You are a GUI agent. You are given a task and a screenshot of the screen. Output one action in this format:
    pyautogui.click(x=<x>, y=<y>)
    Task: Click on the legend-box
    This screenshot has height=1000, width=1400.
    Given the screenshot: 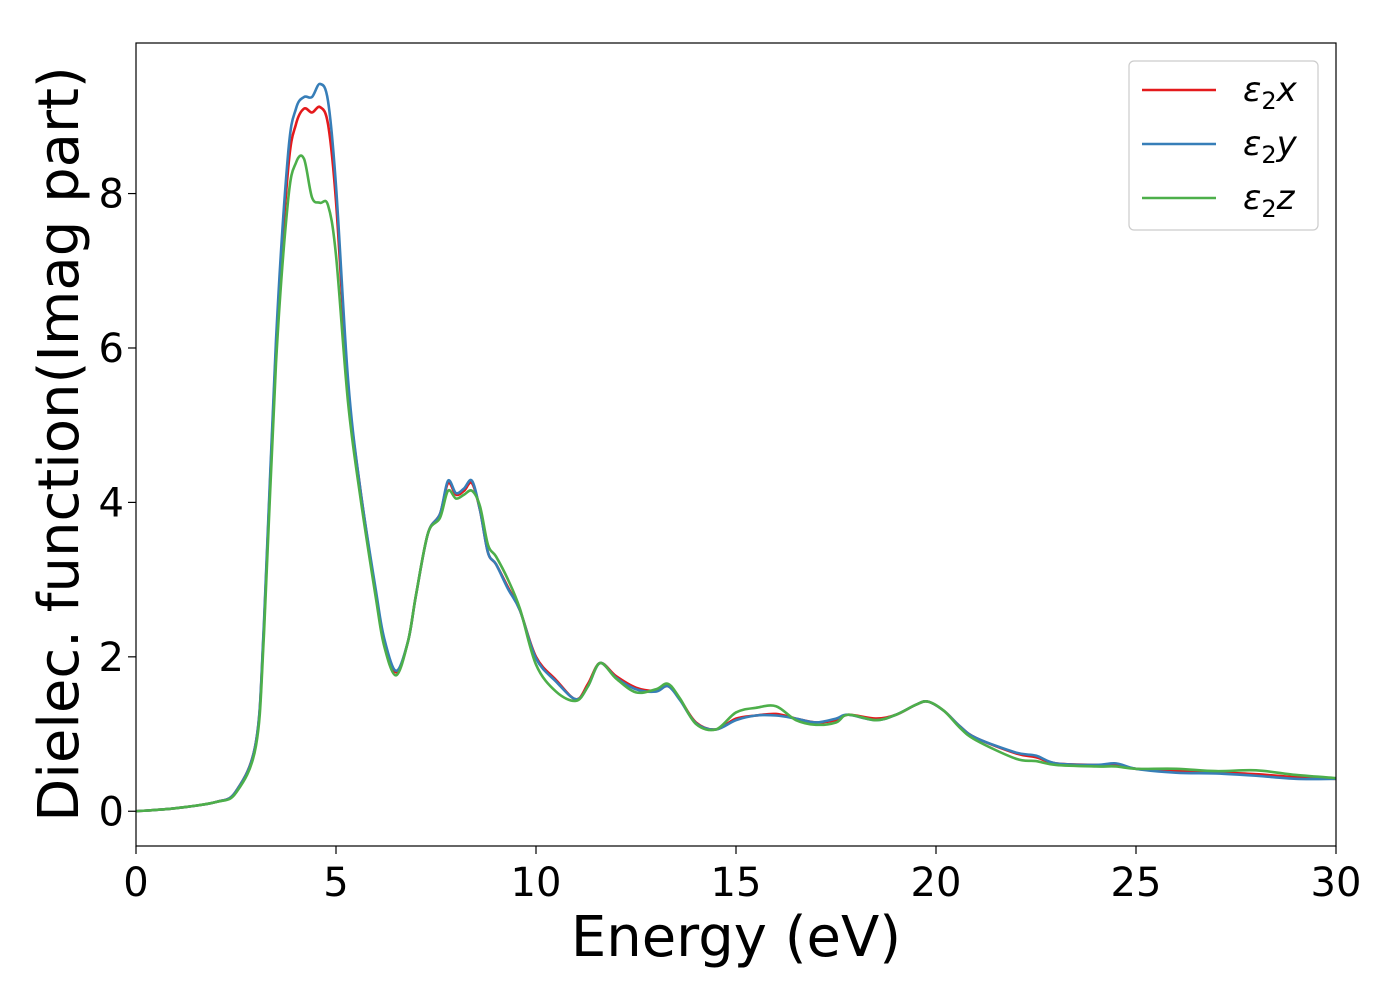 What is the action you would take?
    pyautogui.click(x=1223, y=145)
    